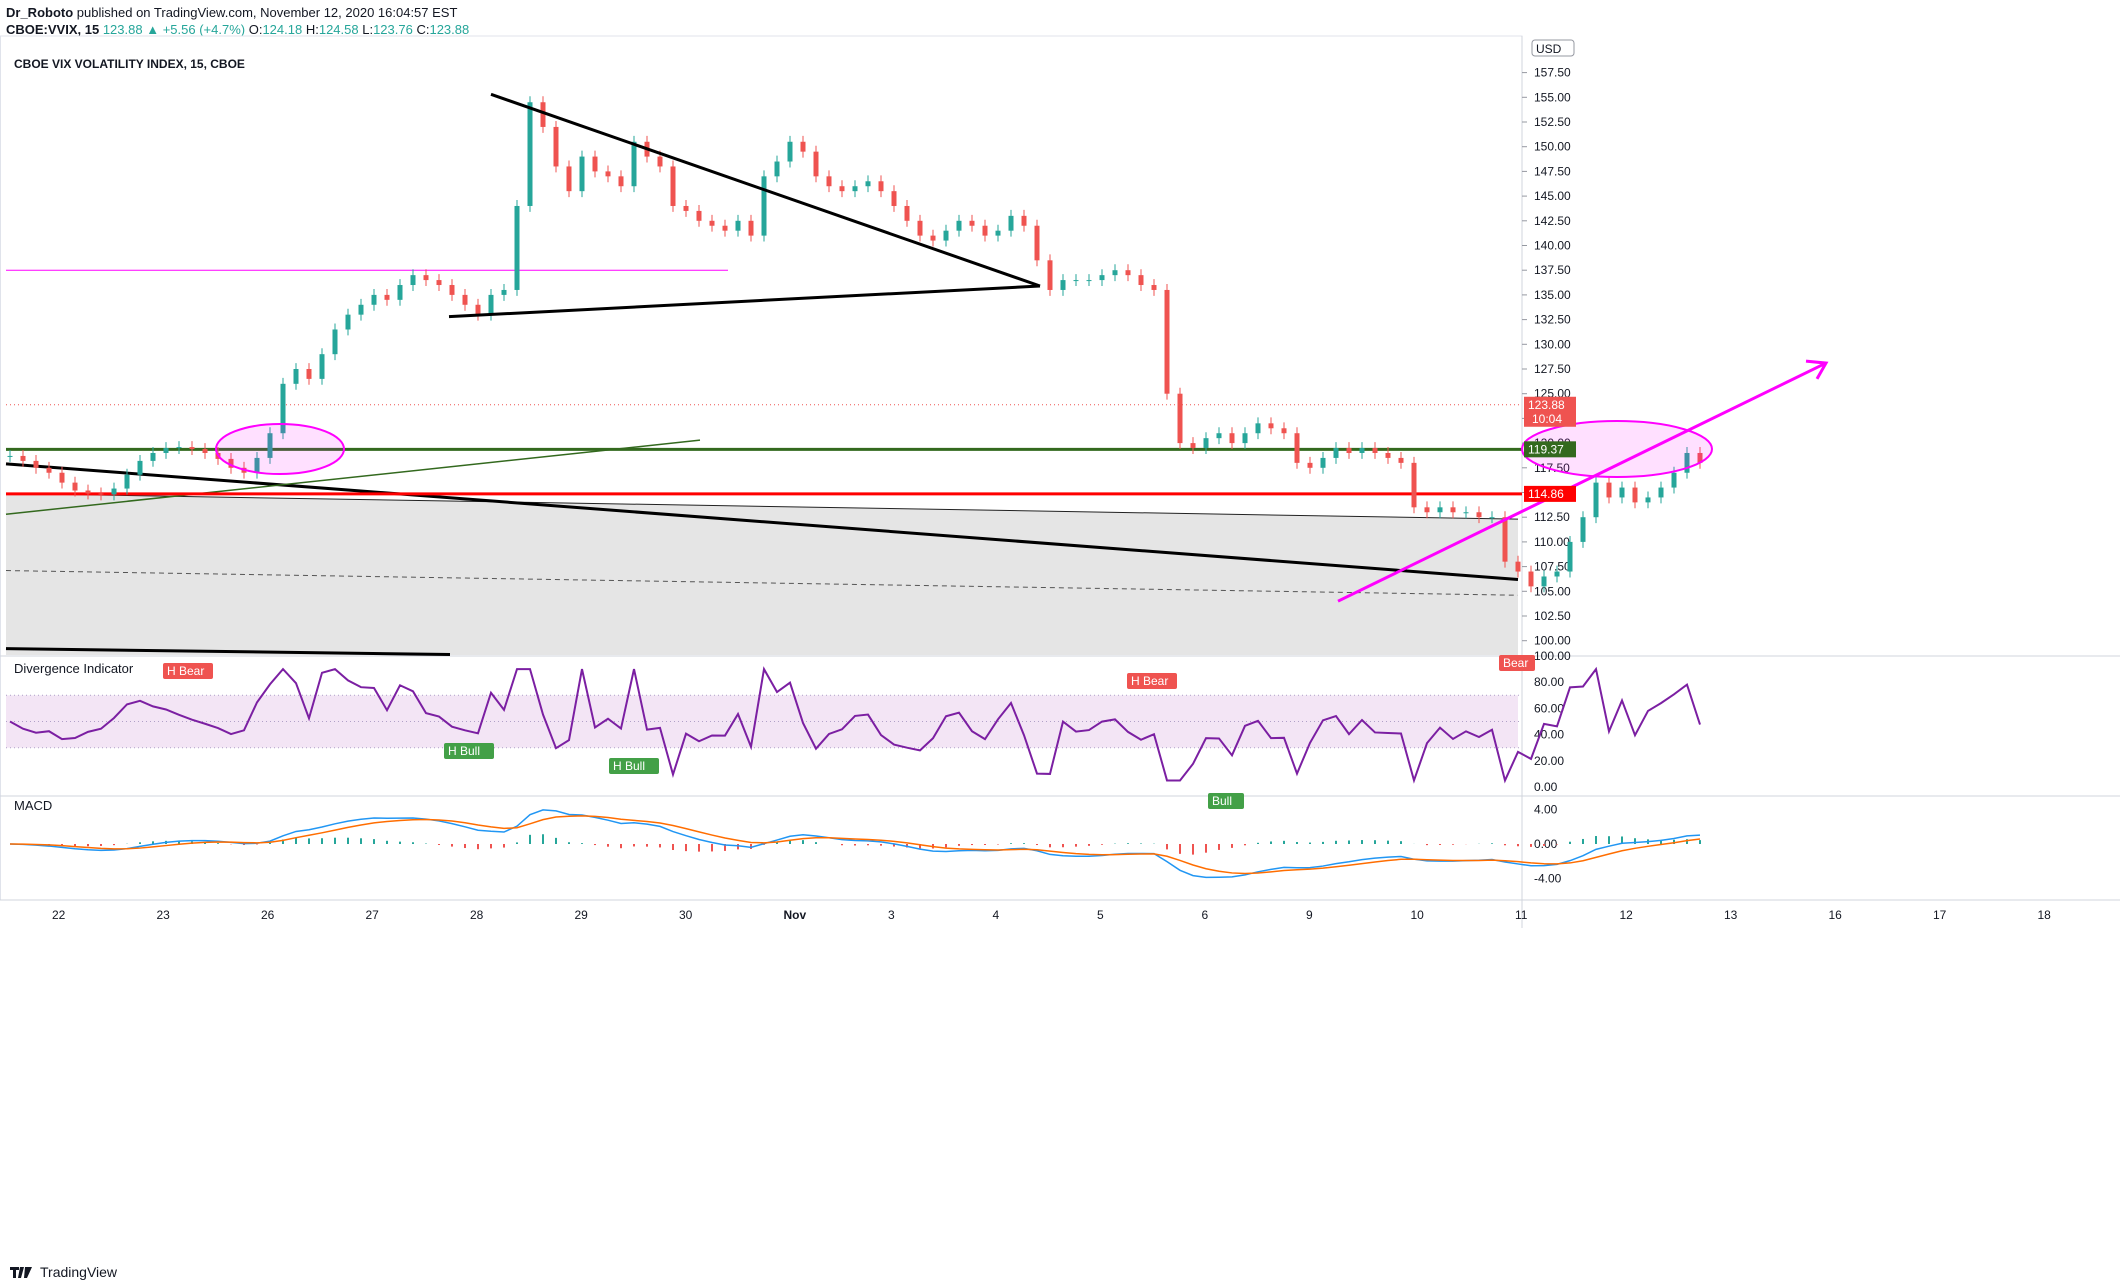 Image resolution: width=2120 pixels, height=1287 pixels. I want to click on macd-signal-line, so click(855, 845).